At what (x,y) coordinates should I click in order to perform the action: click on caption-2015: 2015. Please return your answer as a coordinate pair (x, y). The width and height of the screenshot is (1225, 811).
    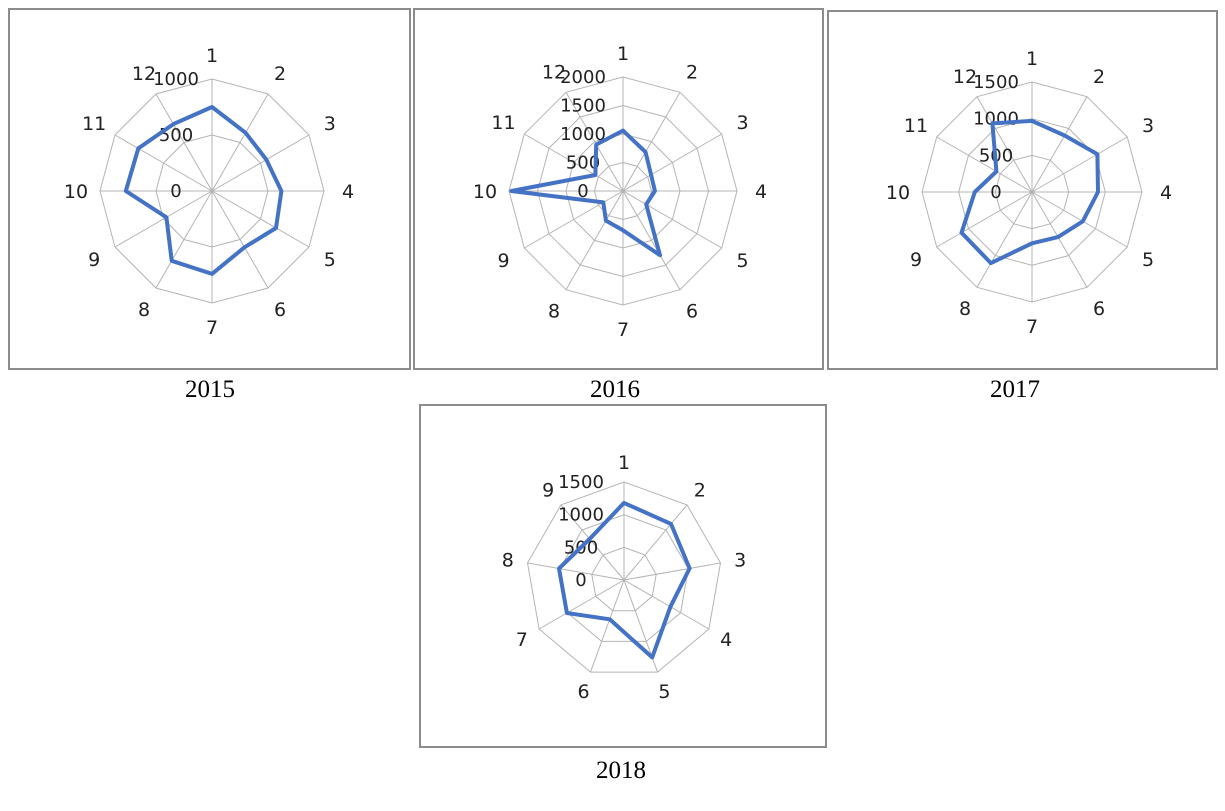
    Looking at the image, I should click on (210, 389).